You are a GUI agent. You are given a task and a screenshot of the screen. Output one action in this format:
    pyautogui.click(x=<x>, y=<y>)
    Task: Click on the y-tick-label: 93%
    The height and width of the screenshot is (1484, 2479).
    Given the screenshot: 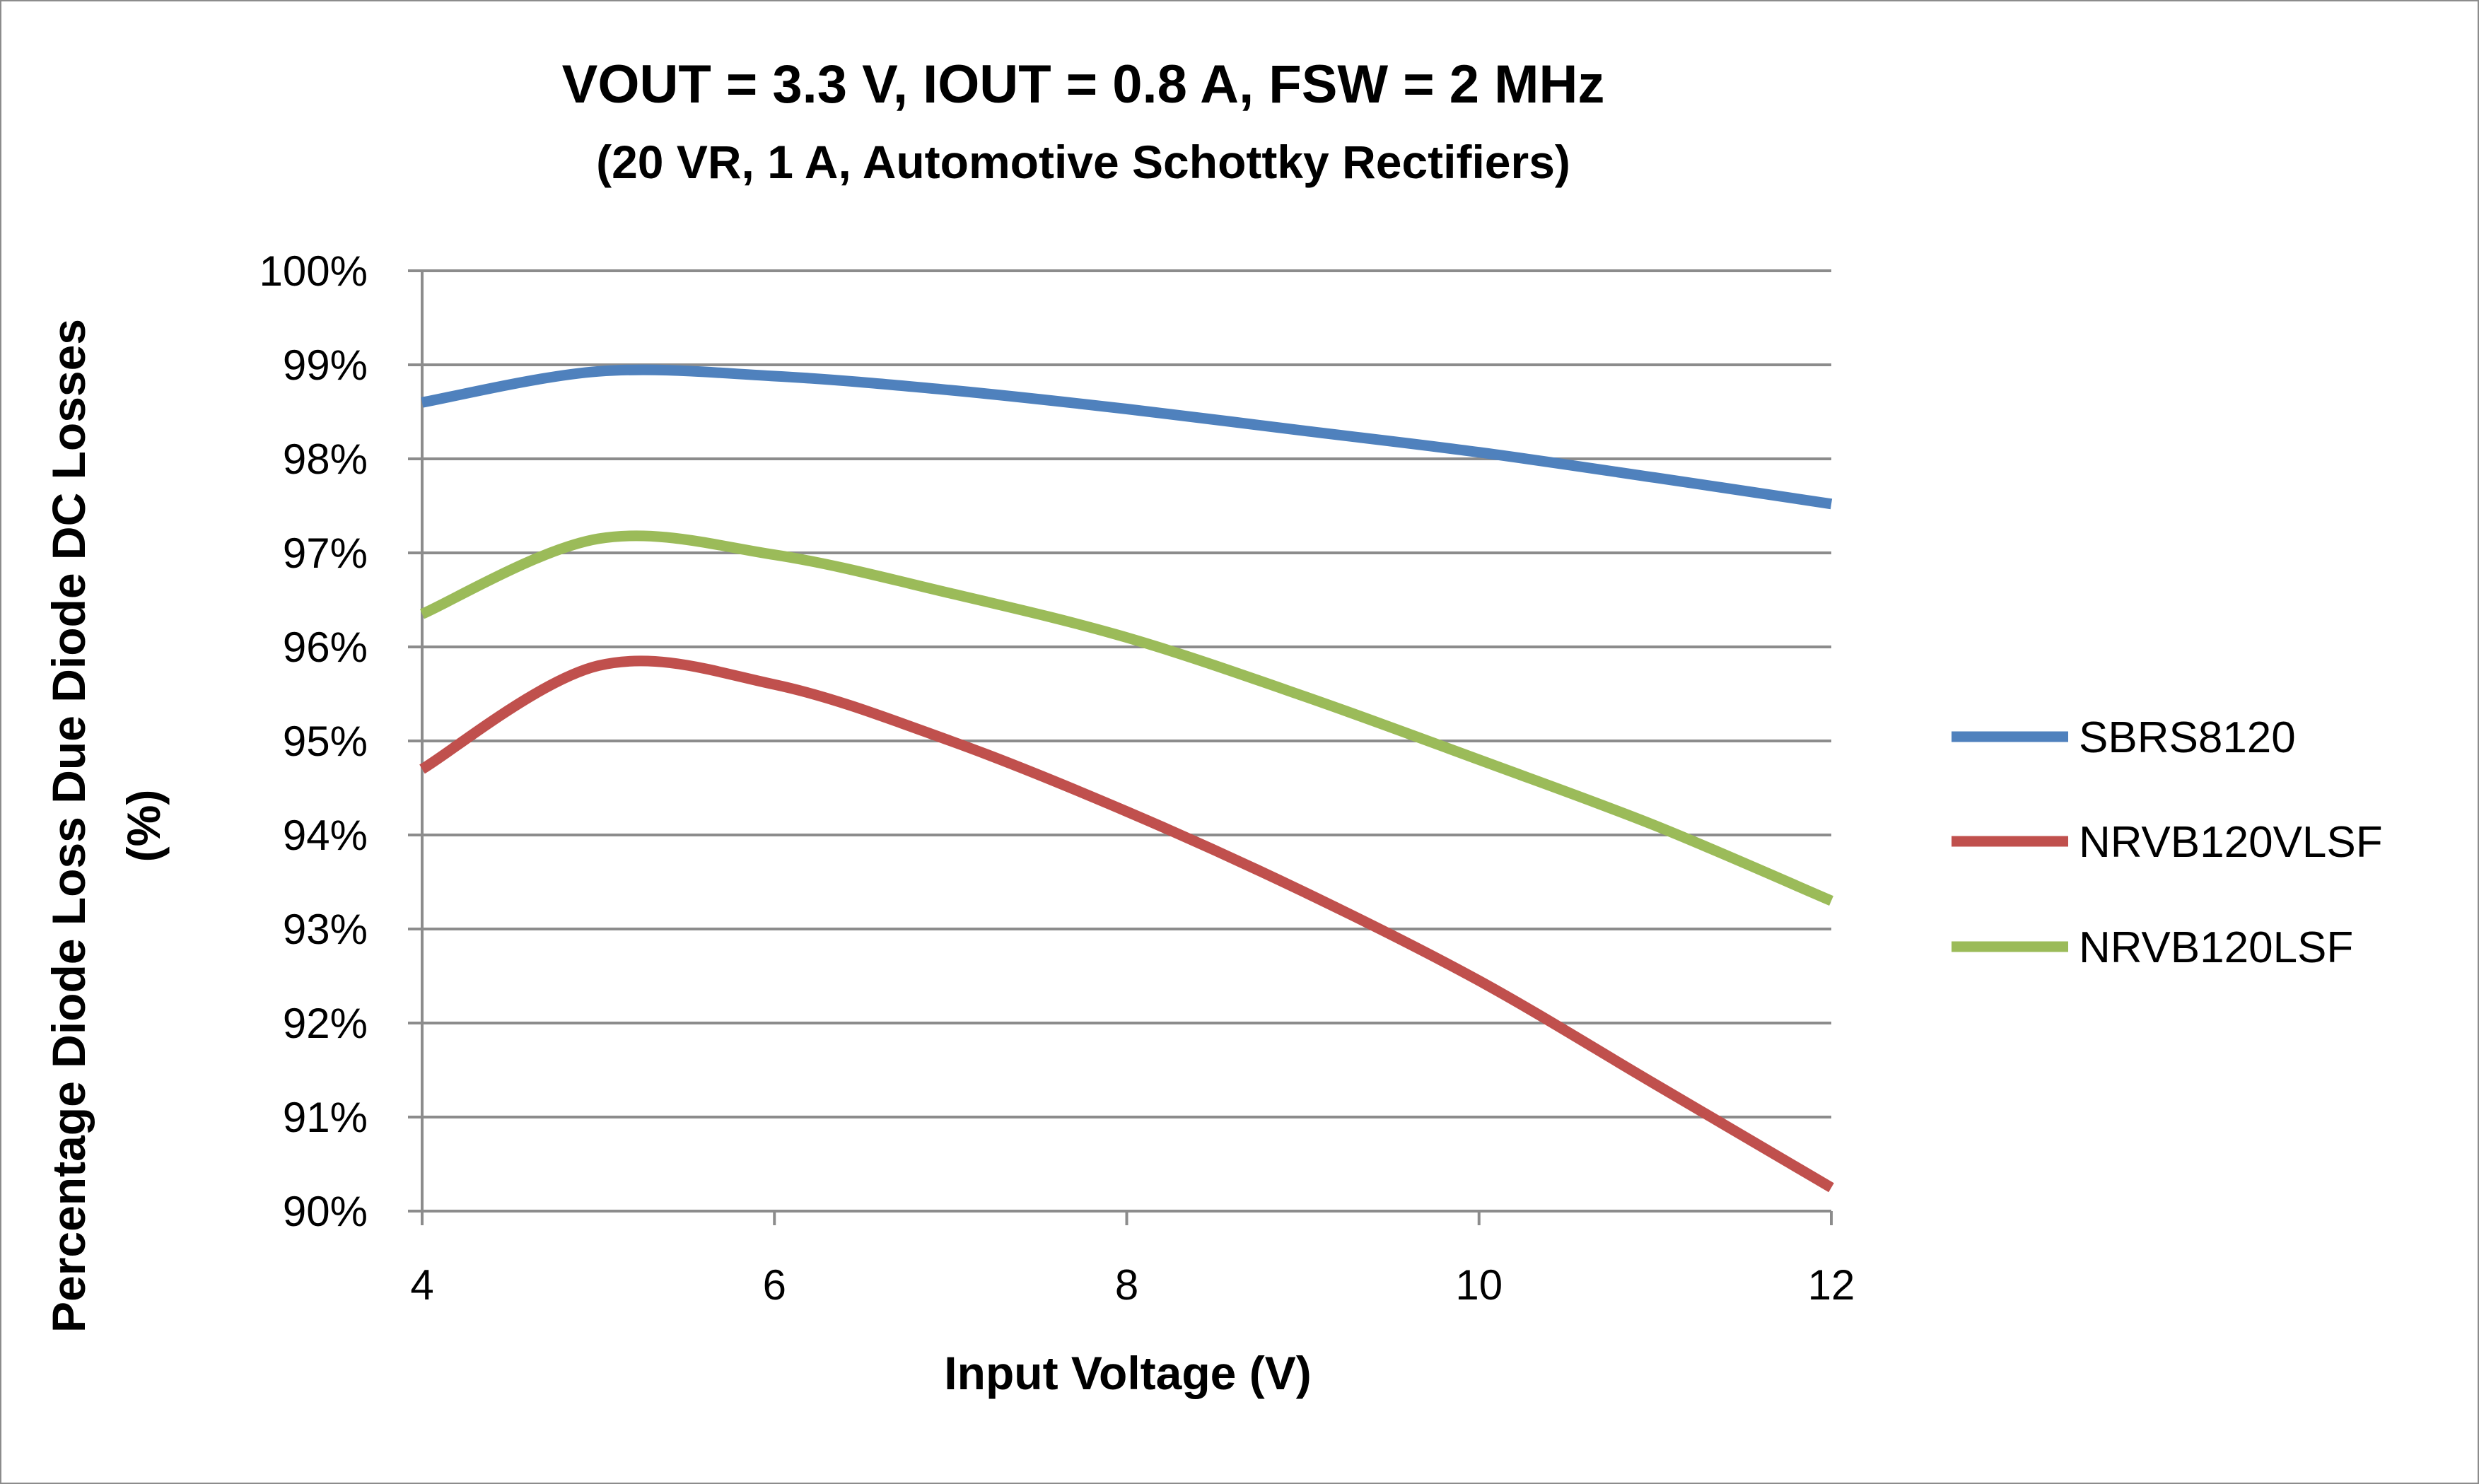 What is the action you would take?
    pyautogui.click(x=325, y=929)
    